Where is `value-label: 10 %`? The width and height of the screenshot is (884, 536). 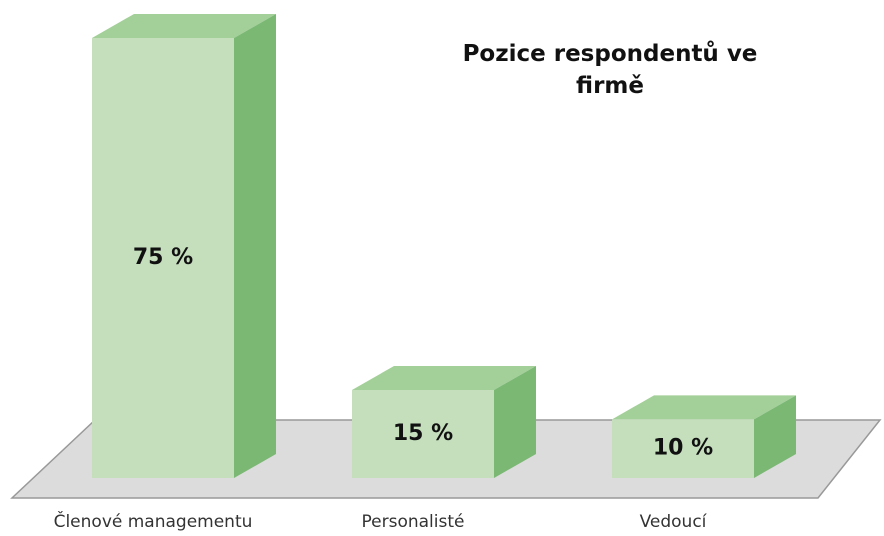 value-label: 10 % is located at coordinates (683, 448).